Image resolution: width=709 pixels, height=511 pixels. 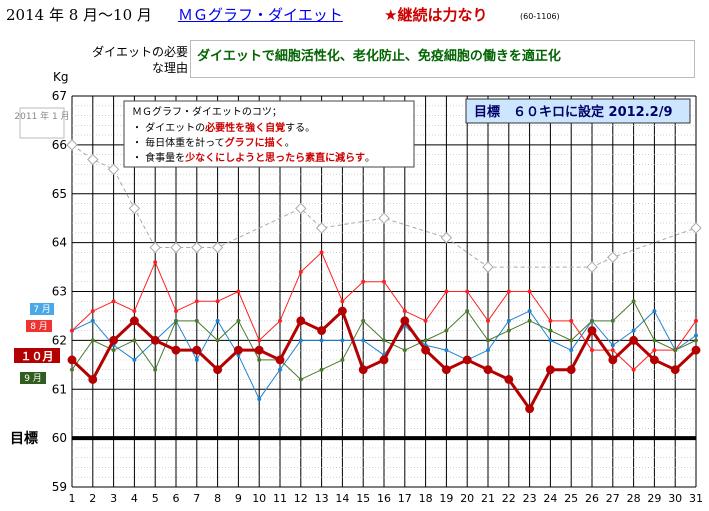 What do you see at coordinates (176, 498) in the screenshot?
I see `x-tick-label: 6` at bounding box center [176, 498].